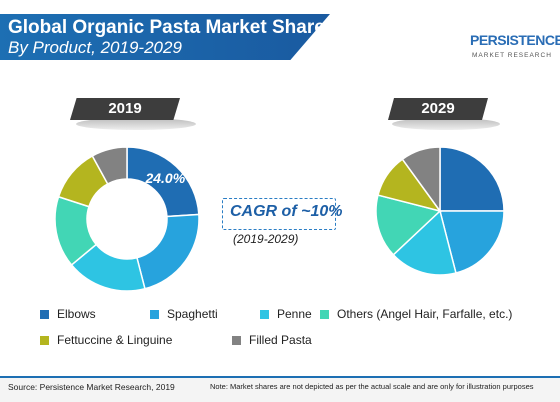 Image resolution: width=560 pixels, height=402 pixels. What do you see at coordinates (294, 314) in the screenshot?
I see `legend-label: Penne` at bounding box center [294, 314].